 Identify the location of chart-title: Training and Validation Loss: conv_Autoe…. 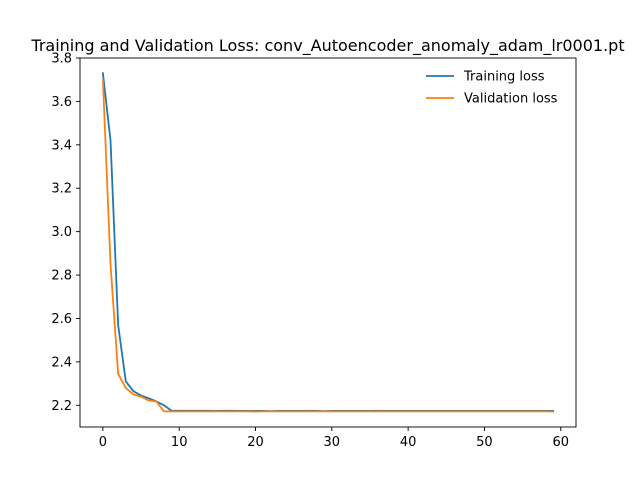
(327, 46).